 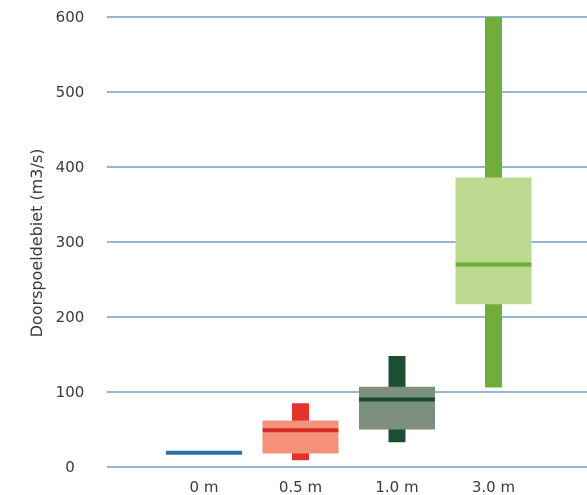 I want to click on median-0-m, so click(x=204, y=452).